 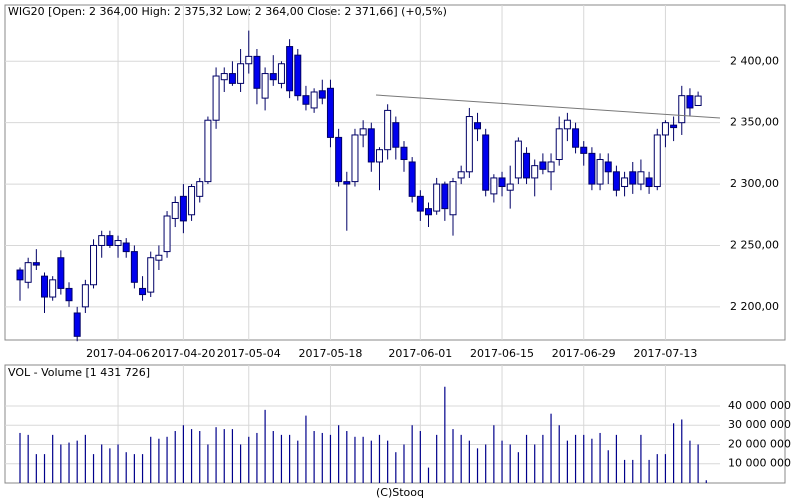 What do you see at coordinates (759, 405) in the screenshot?
I see `y-tick-label: 40 000 000` at bounding box center [759, 405].